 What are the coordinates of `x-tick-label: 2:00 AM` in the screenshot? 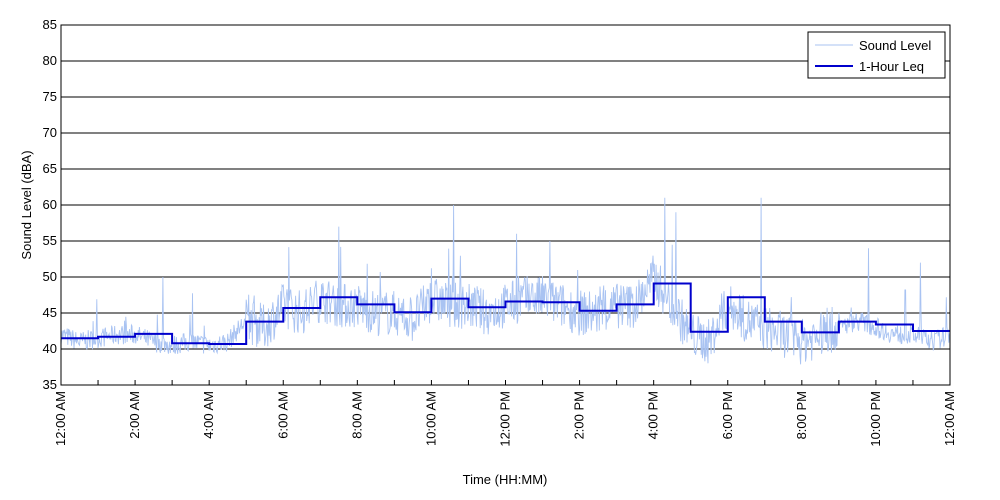 It's located at (134, 415).